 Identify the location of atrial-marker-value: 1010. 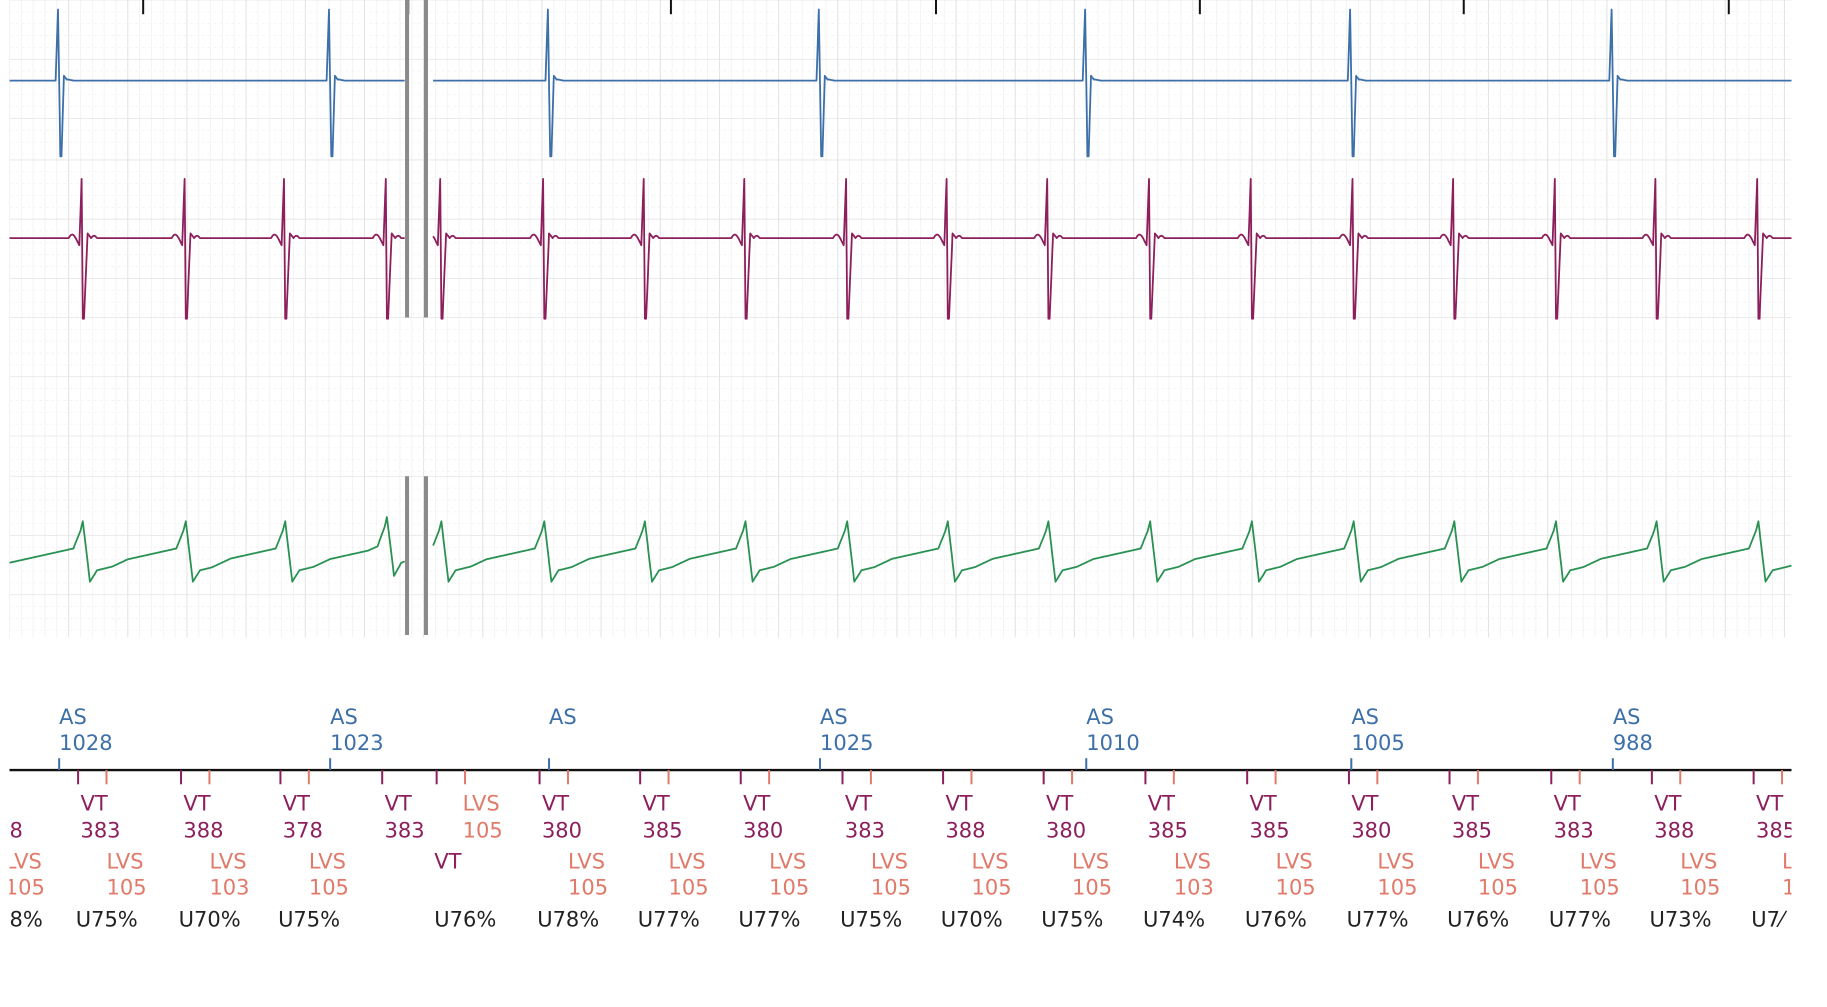
(1112, 743).